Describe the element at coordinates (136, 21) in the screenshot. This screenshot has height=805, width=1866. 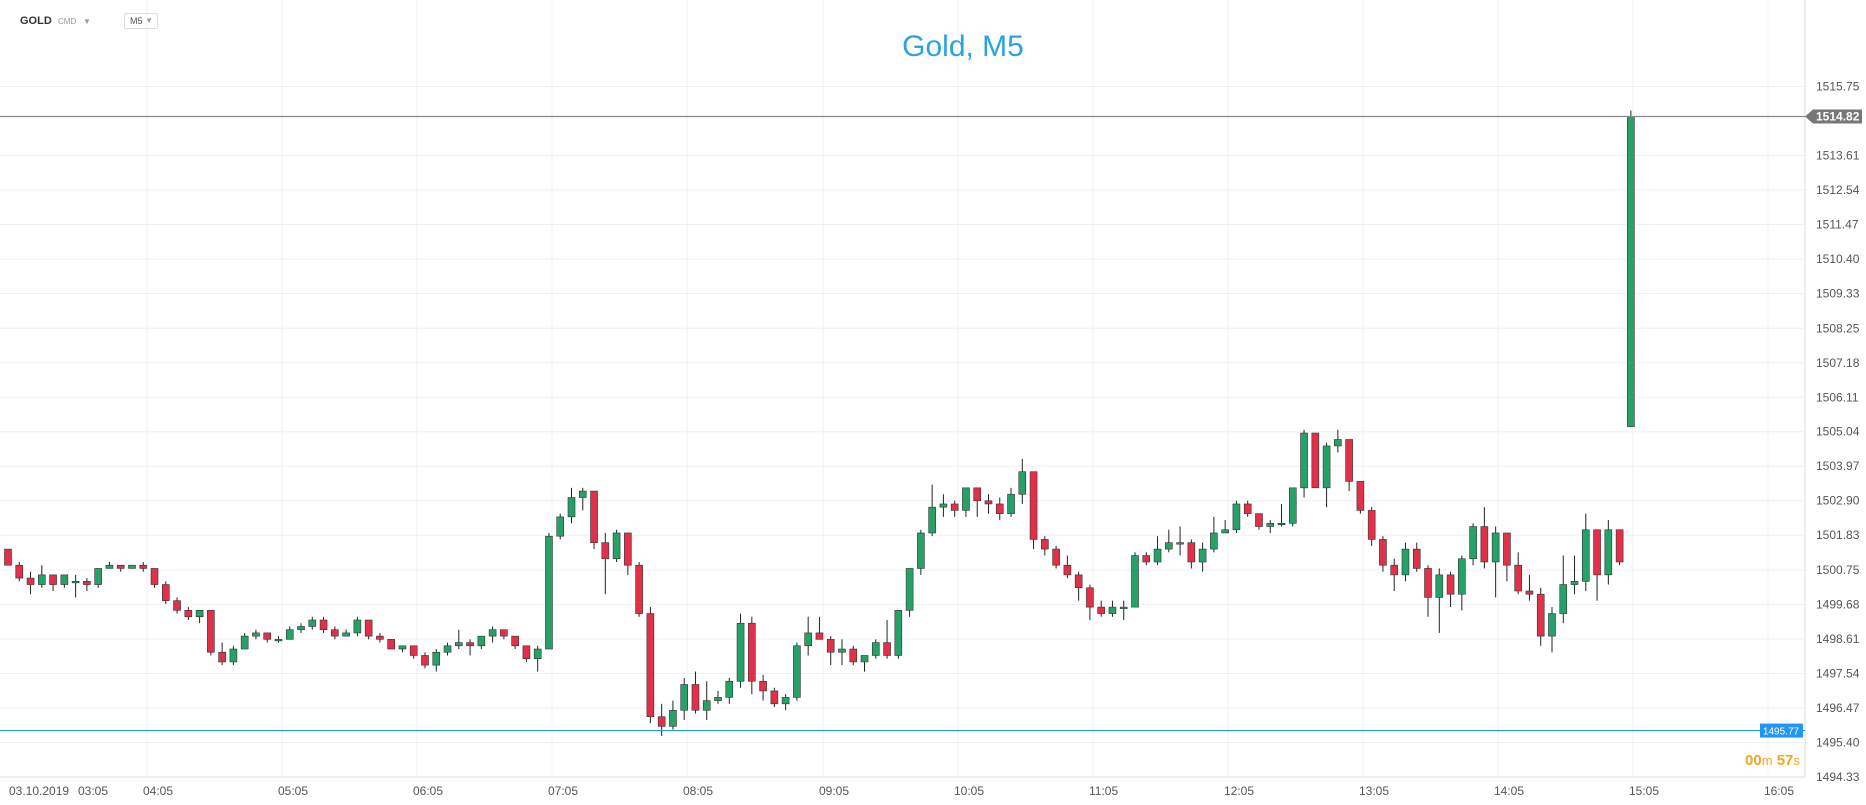
I see `timeframe-label: M5` at that location.